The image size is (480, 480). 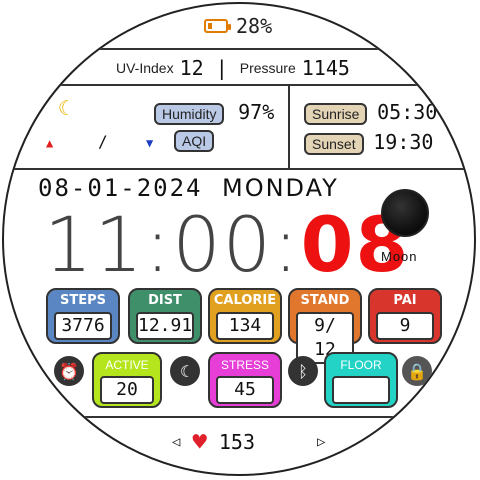 I want to click on time-display: 11:00:08, so click(x=227, y=244).